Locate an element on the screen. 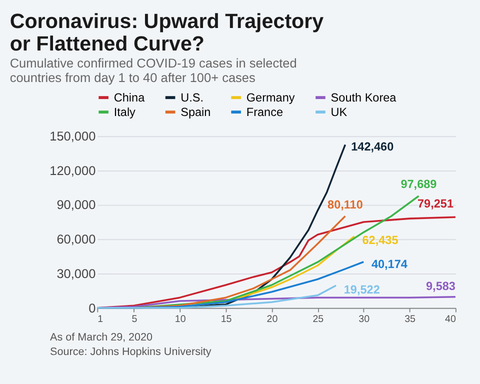 The image size is (480, 384). y-tick-label: 0 is located at coordinates (92, 308).